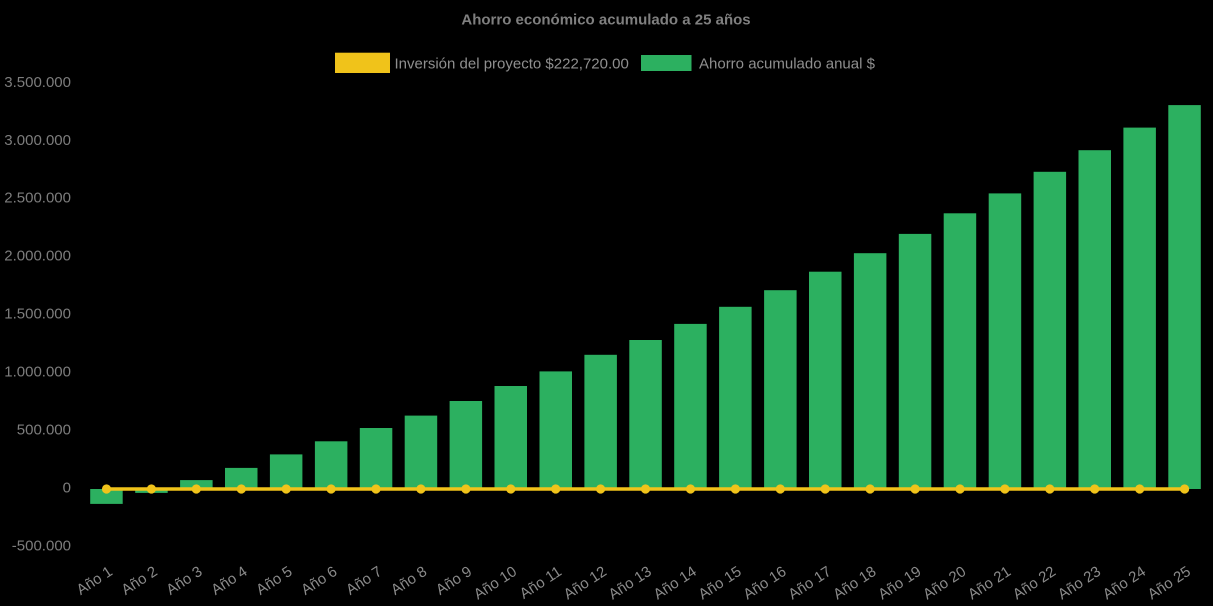 The width and height of the screenshot is (1213, 606). I want to click on svg-text: 3.000.000, so click(37, 140).